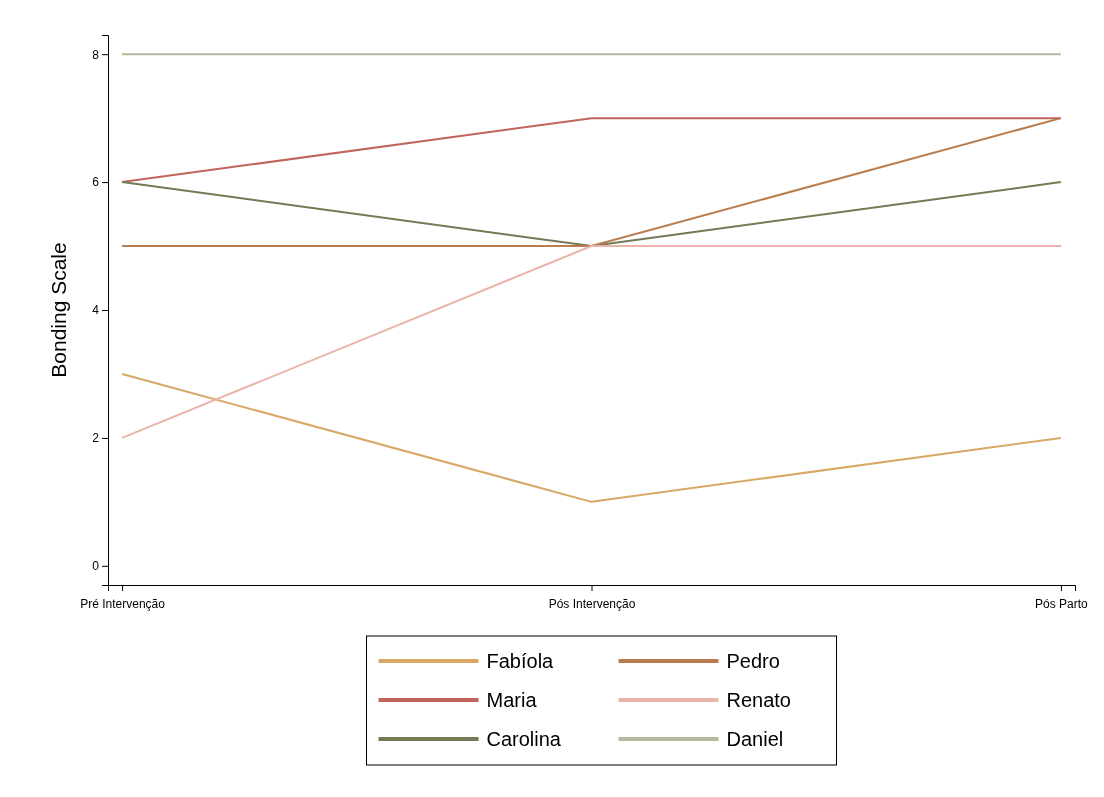 Image resolution: width=1104 pixels, height=797 pixels. Describe the element at coordinates (524, 739) in the screenshot. I see `legend-label: Carolina` at that location.